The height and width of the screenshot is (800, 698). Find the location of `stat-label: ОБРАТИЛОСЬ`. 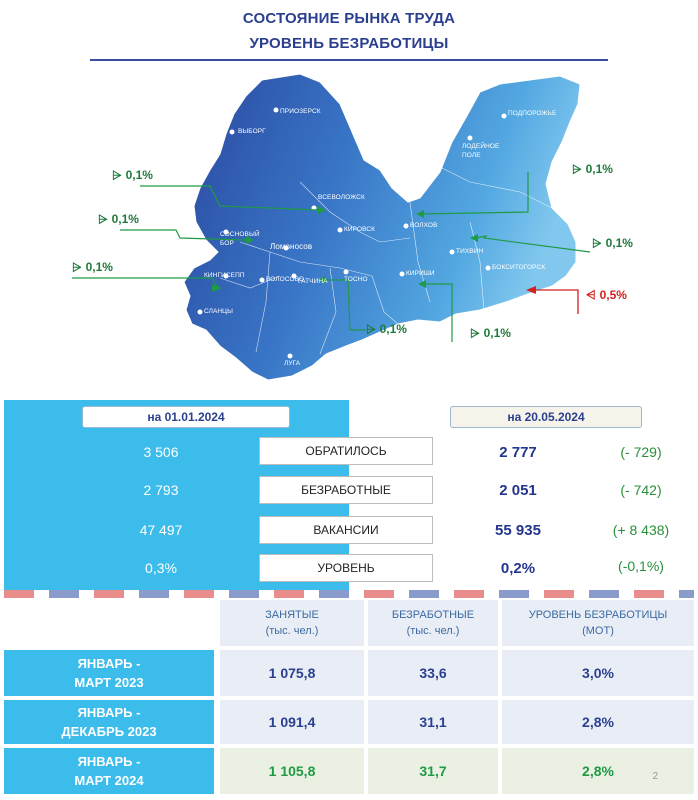

stat-label: ОБРАТИЛОСЬ is located at coordinates (346, 451).